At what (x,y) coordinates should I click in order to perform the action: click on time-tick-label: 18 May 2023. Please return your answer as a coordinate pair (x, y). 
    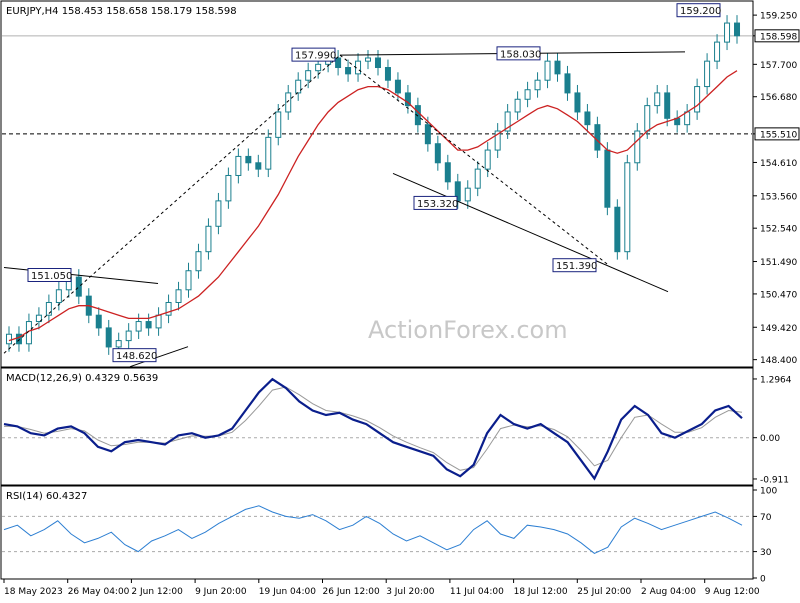
    Looking at the image, I should click on (33, 592).